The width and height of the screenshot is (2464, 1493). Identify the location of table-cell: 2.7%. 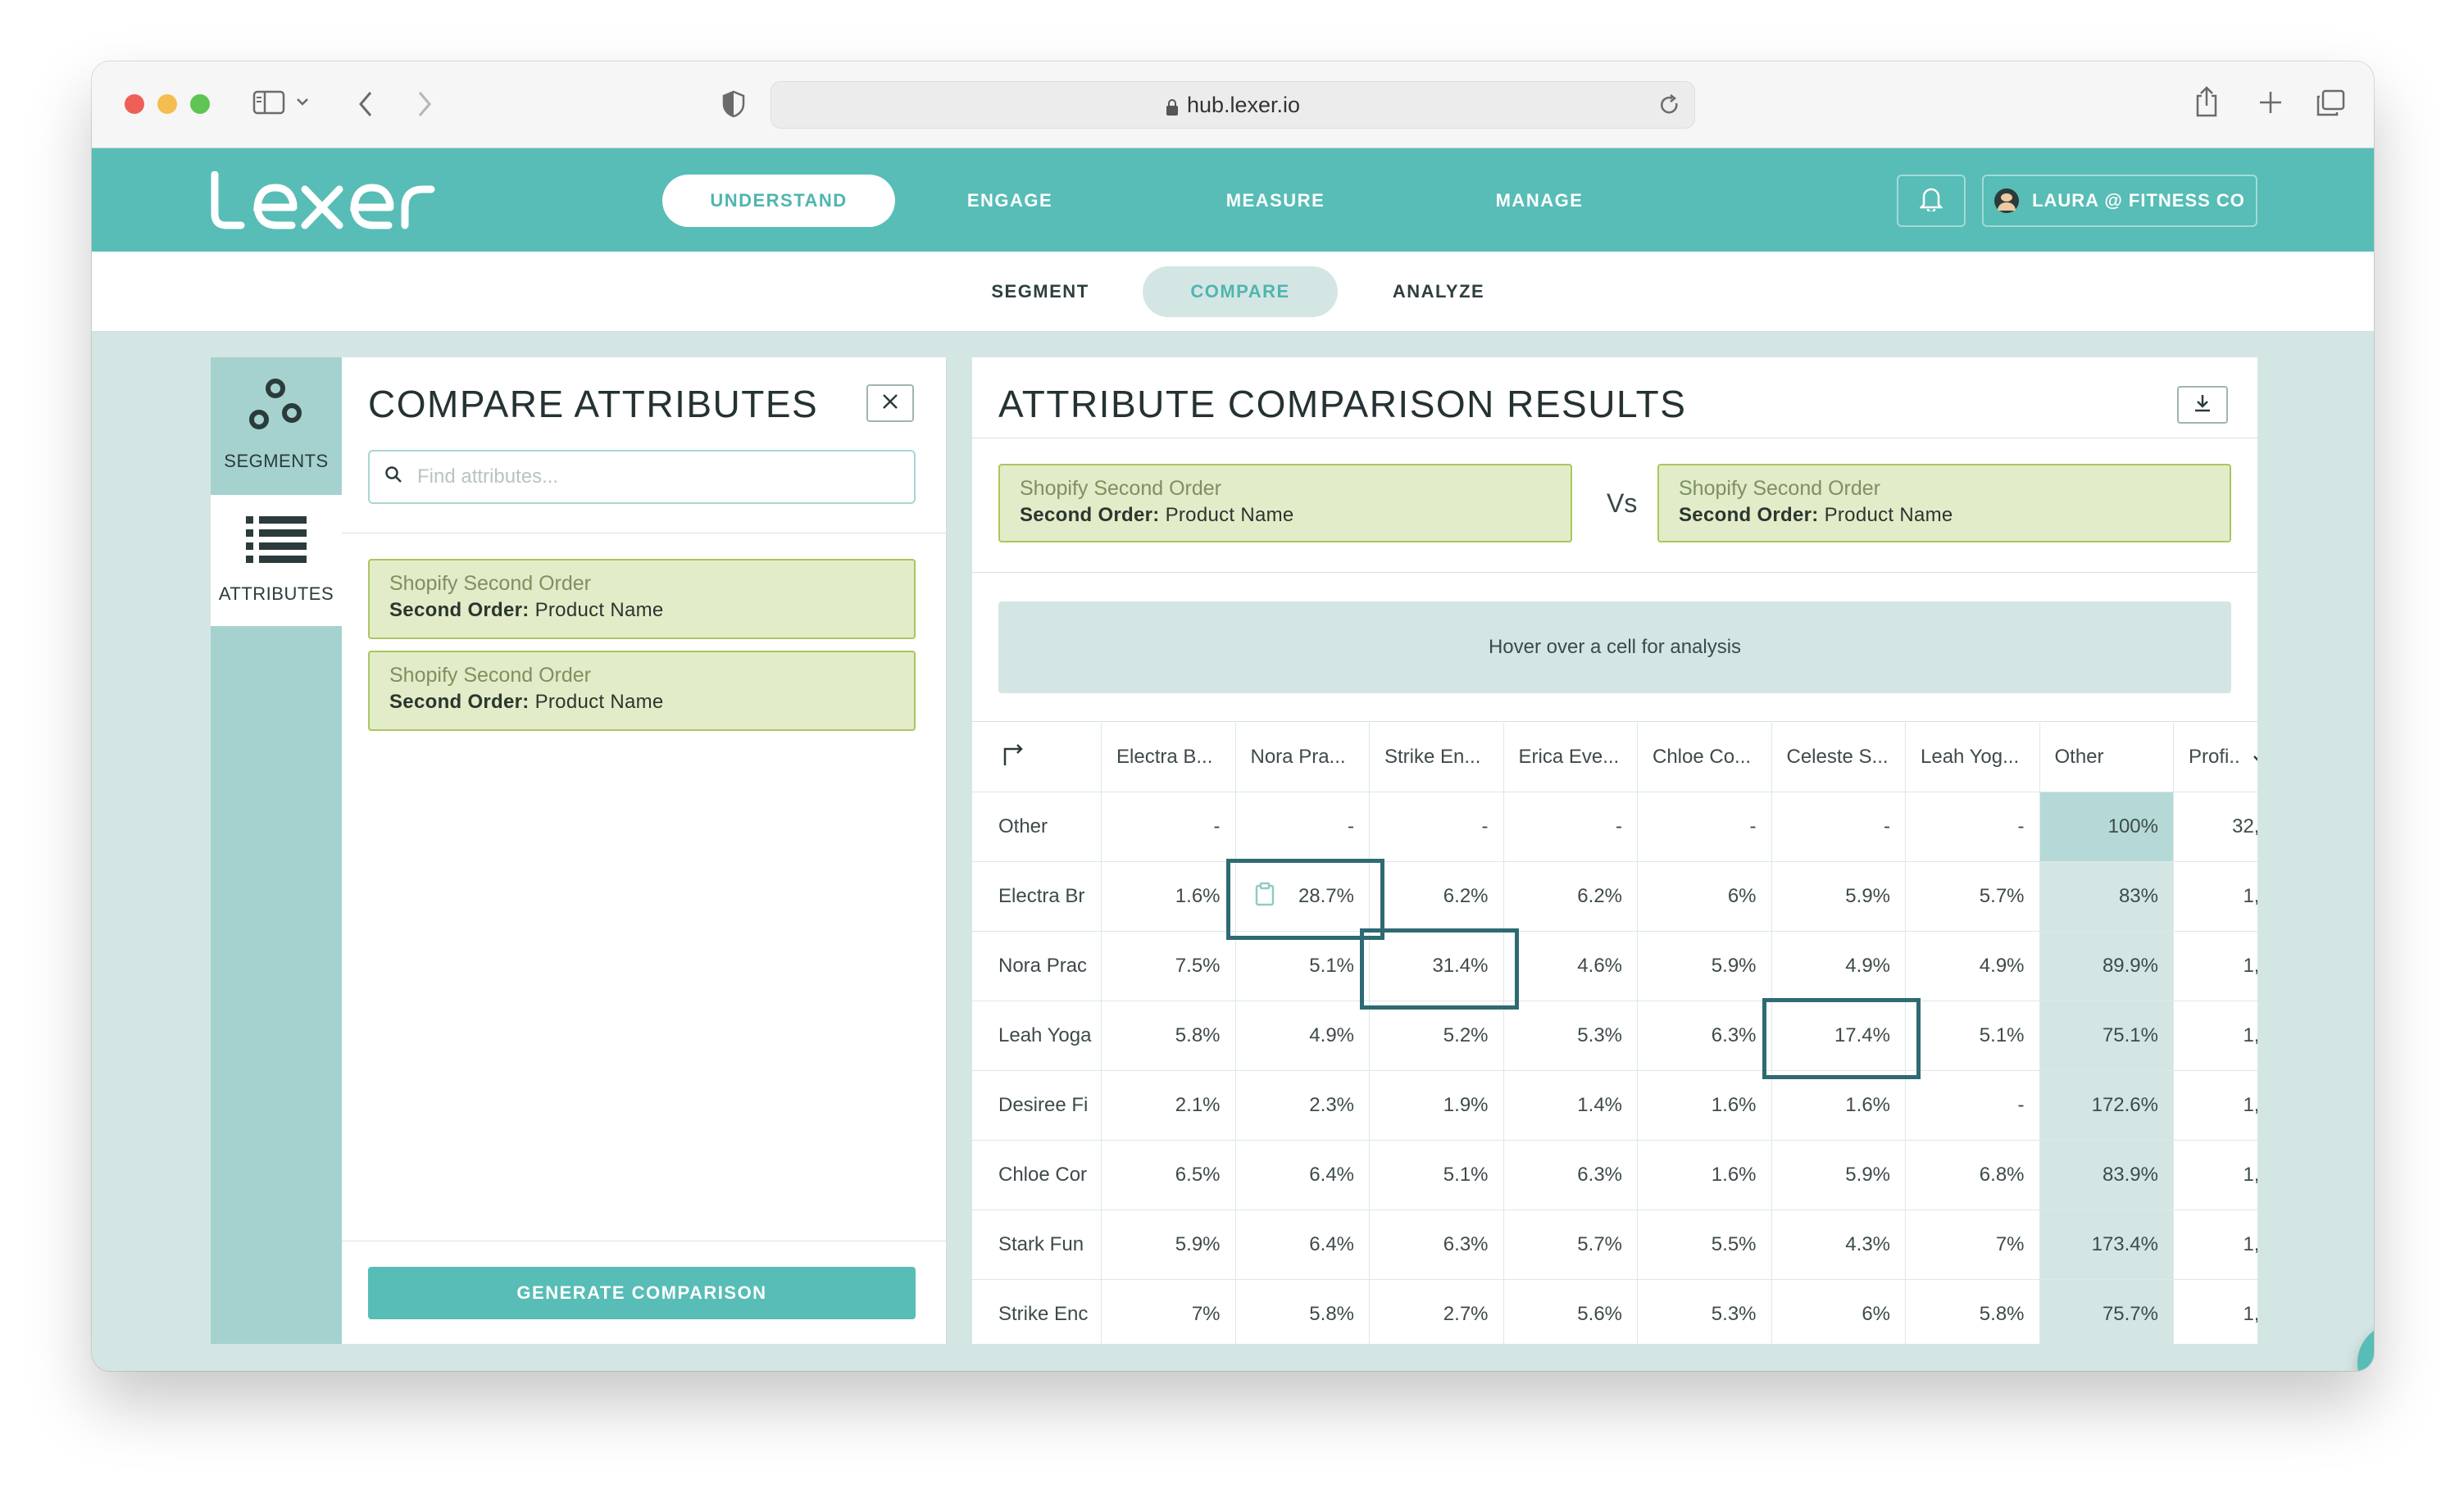
(1437, 1312).